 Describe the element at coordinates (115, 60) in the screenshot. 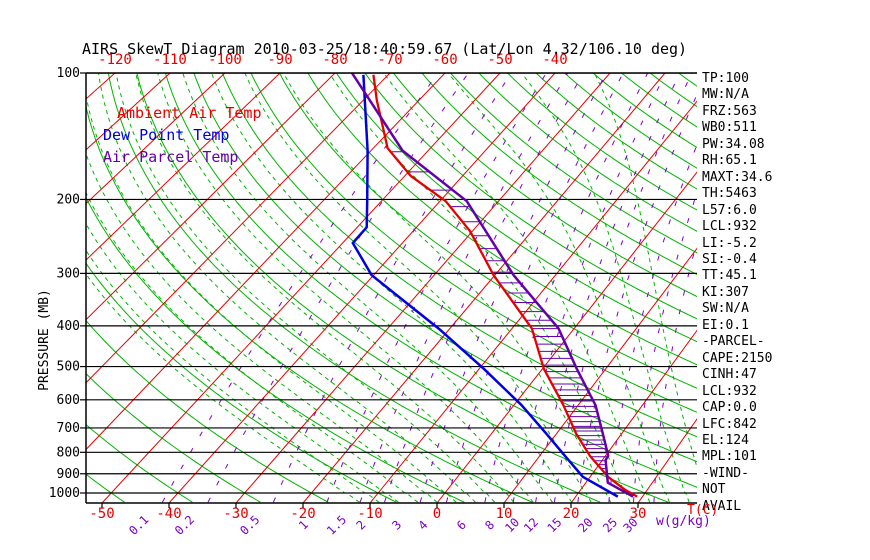

I see `axis-tick-label: -120` at that location.